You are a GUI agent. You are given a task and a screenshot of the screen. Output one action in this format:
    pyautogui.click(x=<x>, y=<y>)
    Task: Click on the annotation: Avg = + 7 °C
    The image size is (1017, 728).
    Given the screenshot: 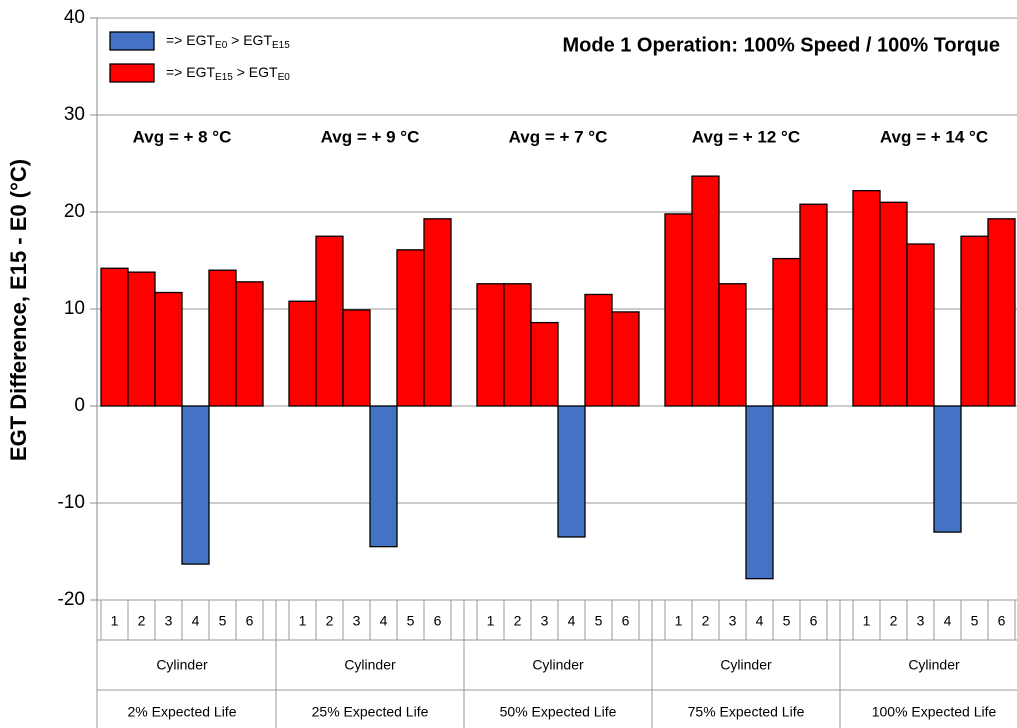 What is the action you would take?
    pyautogui.click(x=558, y=136)
    